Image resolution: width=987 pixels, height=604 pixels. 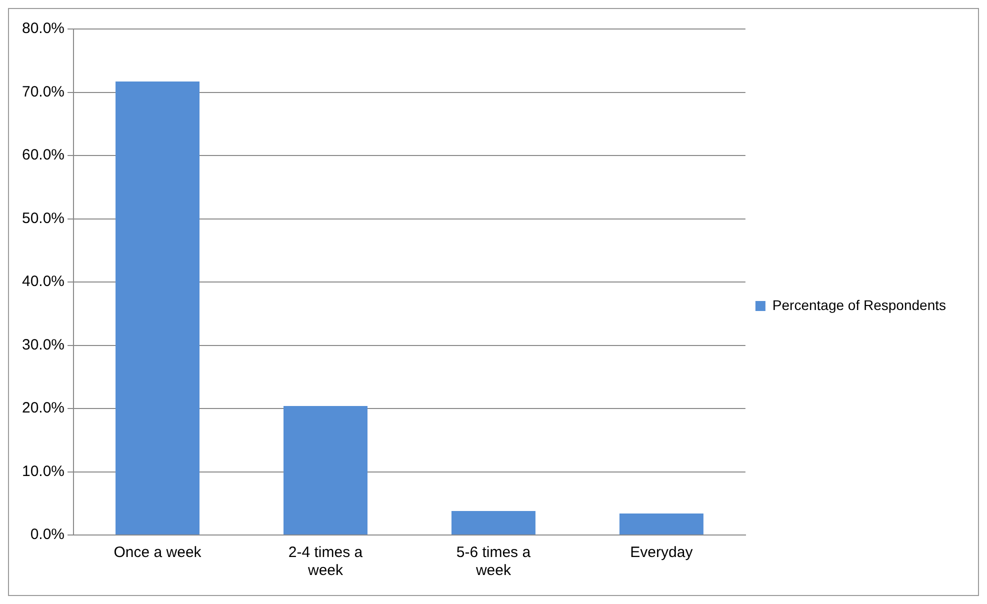 I want to click on x-tick-label: 2-4 times a week, so click(x=326, y=562).